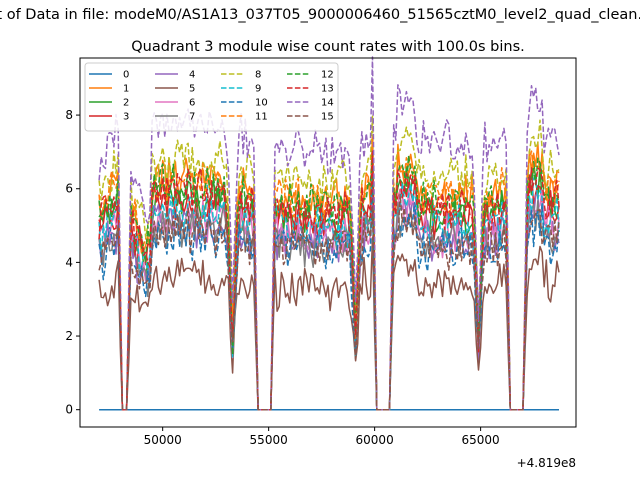 Image resolution: width=640 pixels, height=480 pixels. Describe the element at coordinates (126, 75) in the screenshot. I see `legend-label-0: 0` at that location.